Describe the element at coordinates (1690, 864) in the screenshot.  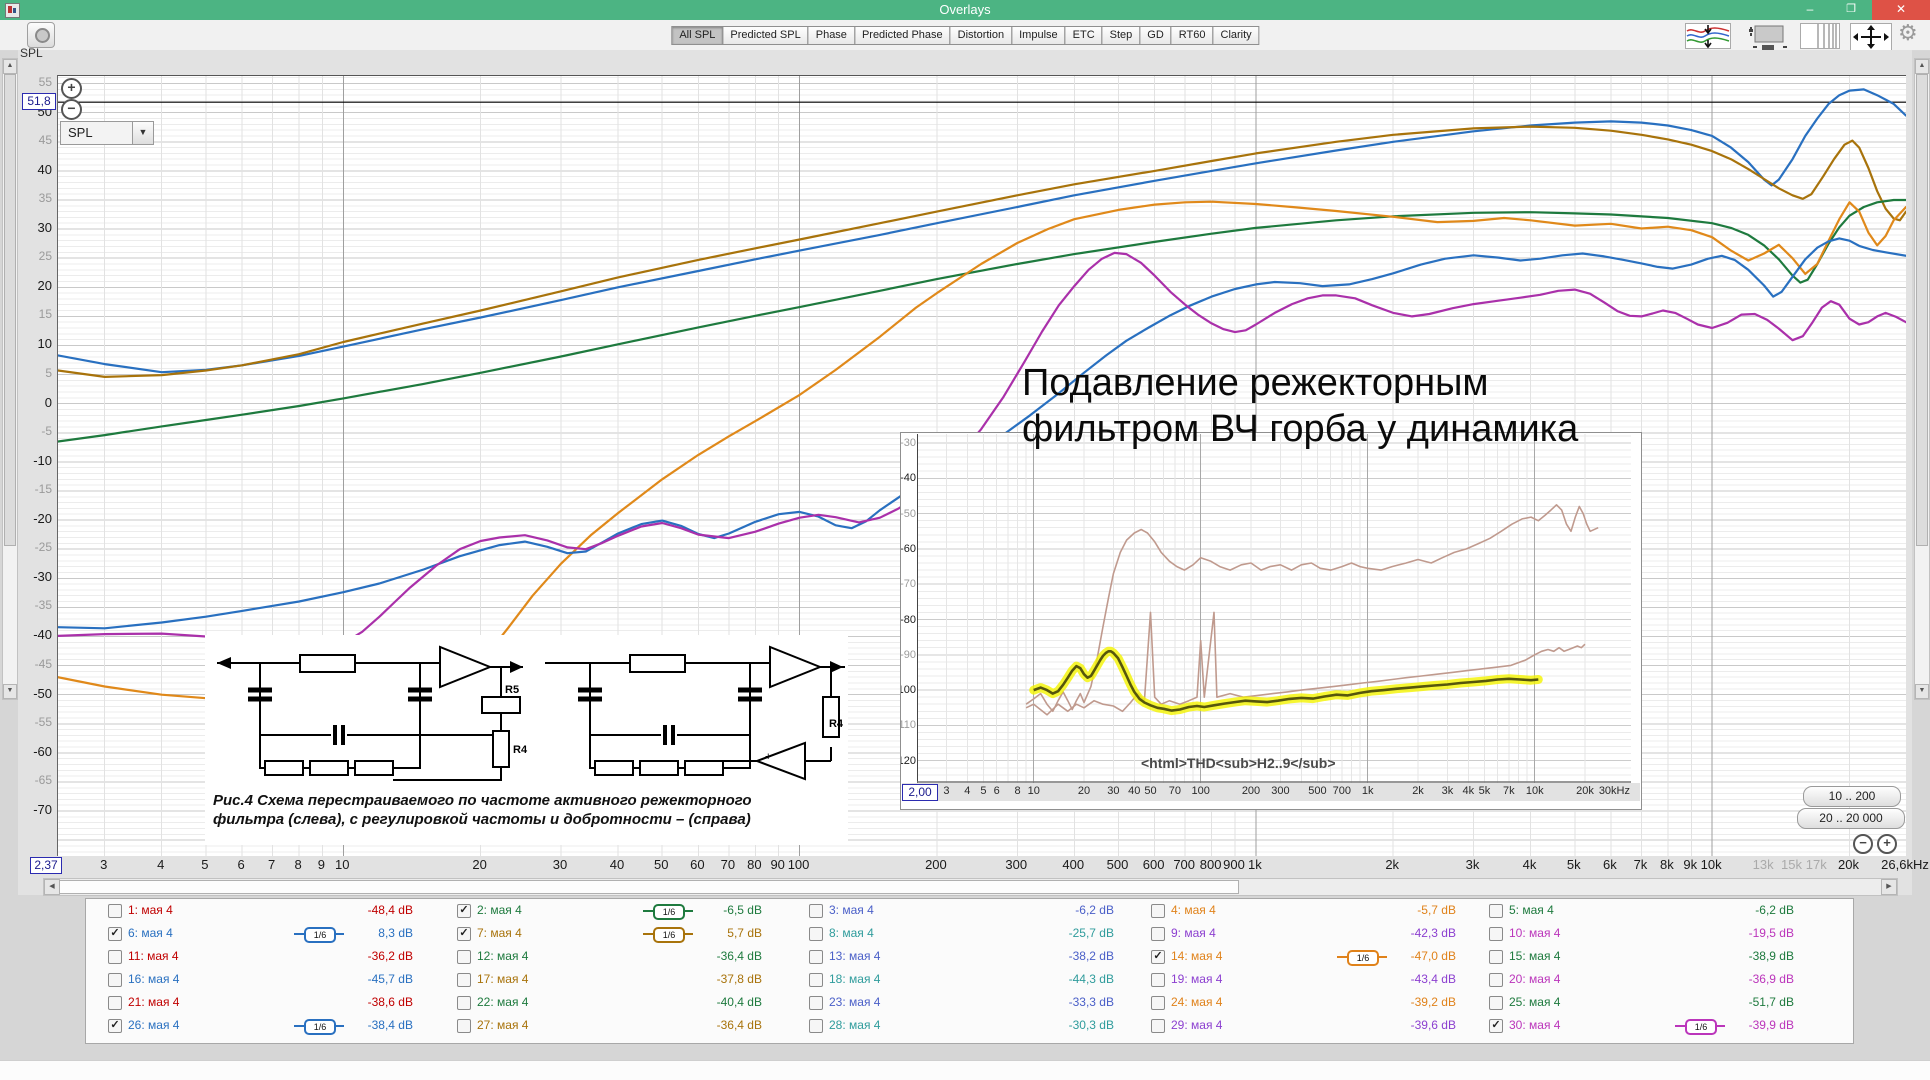
I see `x-tick-label: 9k` at that location.